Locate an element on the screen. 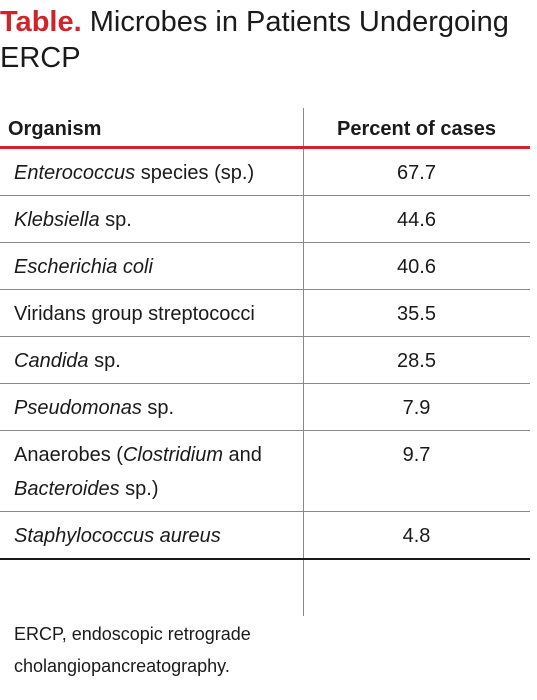 The image size is (537, 700). percent-cell: 9.7 is located at coordinates (416, 455).